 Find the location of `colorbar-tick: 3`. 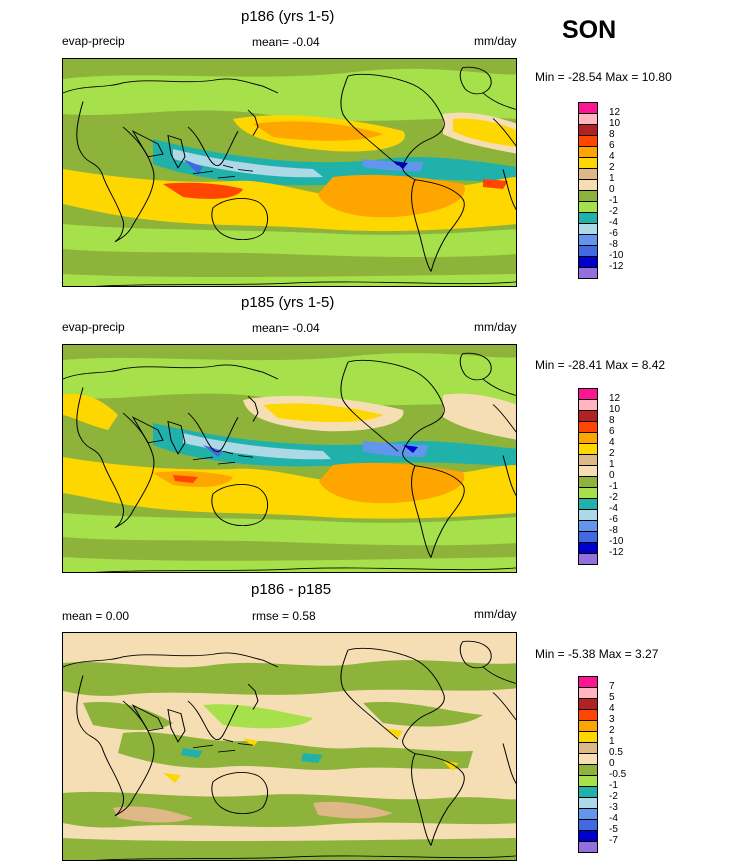

colorbar-tick: 3 is located at coordinates (612, 719).